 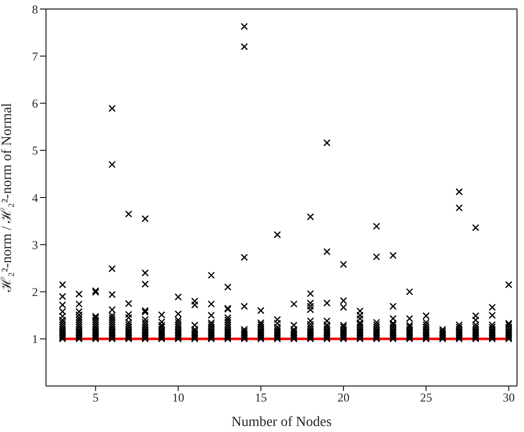 What do you see at coordinates (7, 197) in the screenshot?
I see `y-axis-title: ℋ₂²-norm / ℋ₂²-norm of Normal` at bounding box center [7, 197].